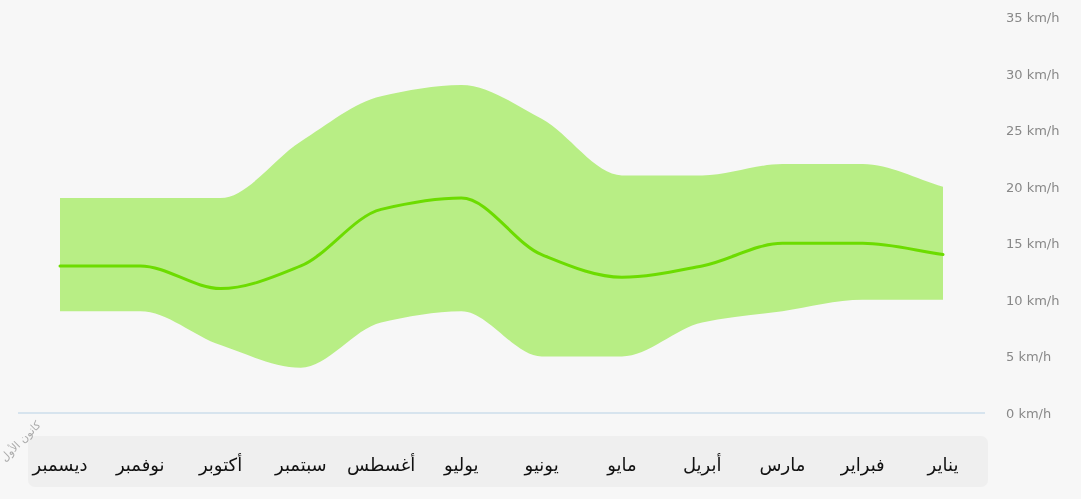 The height and width of the screenshot is (499, 1081). Describe the element at coordinates (1033, 187) in the screenshot. I see `y-tick-label: 20 km/h` at that location.